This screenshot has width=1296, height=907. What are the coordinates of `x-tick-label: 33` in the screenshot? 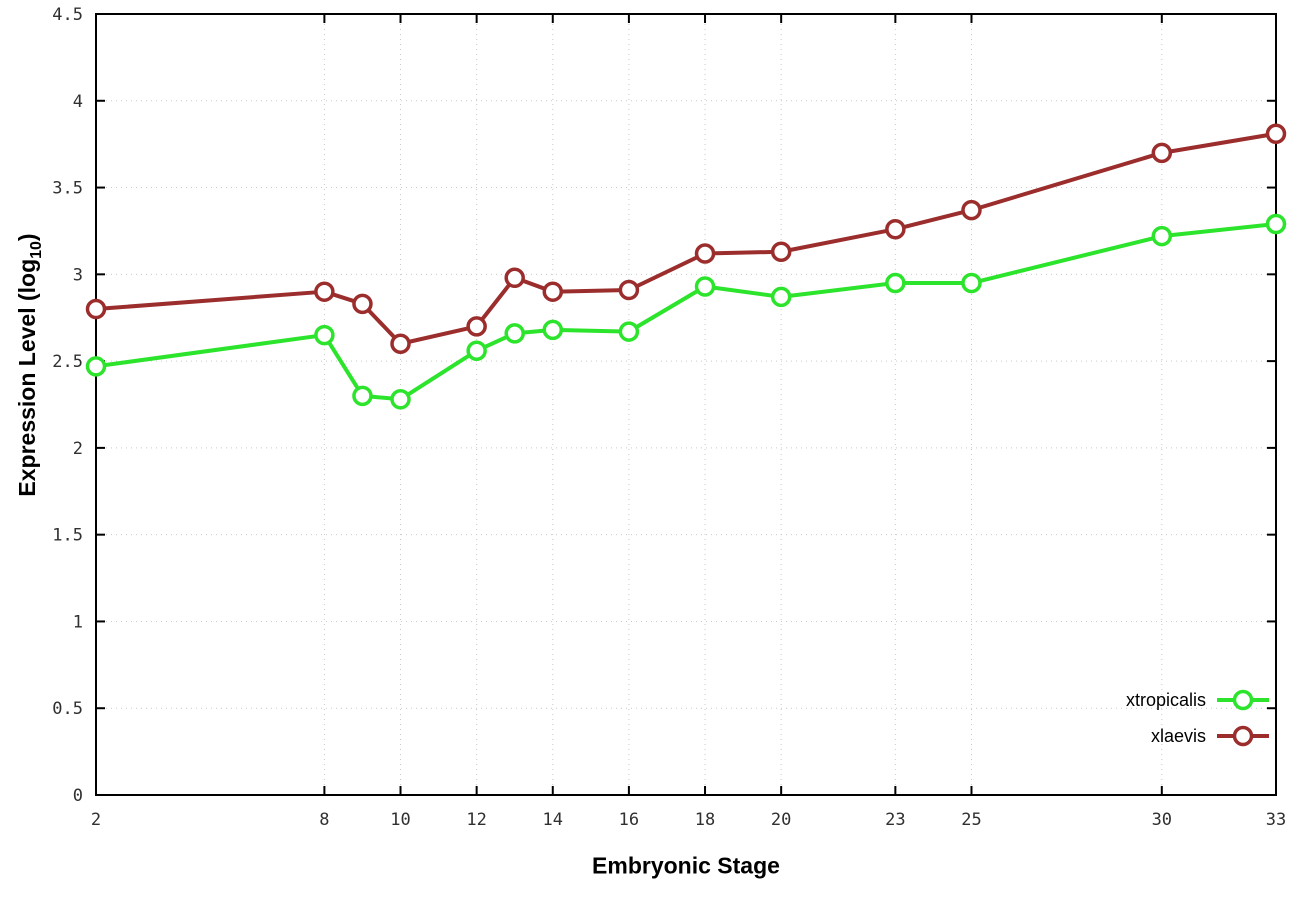 It's located at (1276, 820).